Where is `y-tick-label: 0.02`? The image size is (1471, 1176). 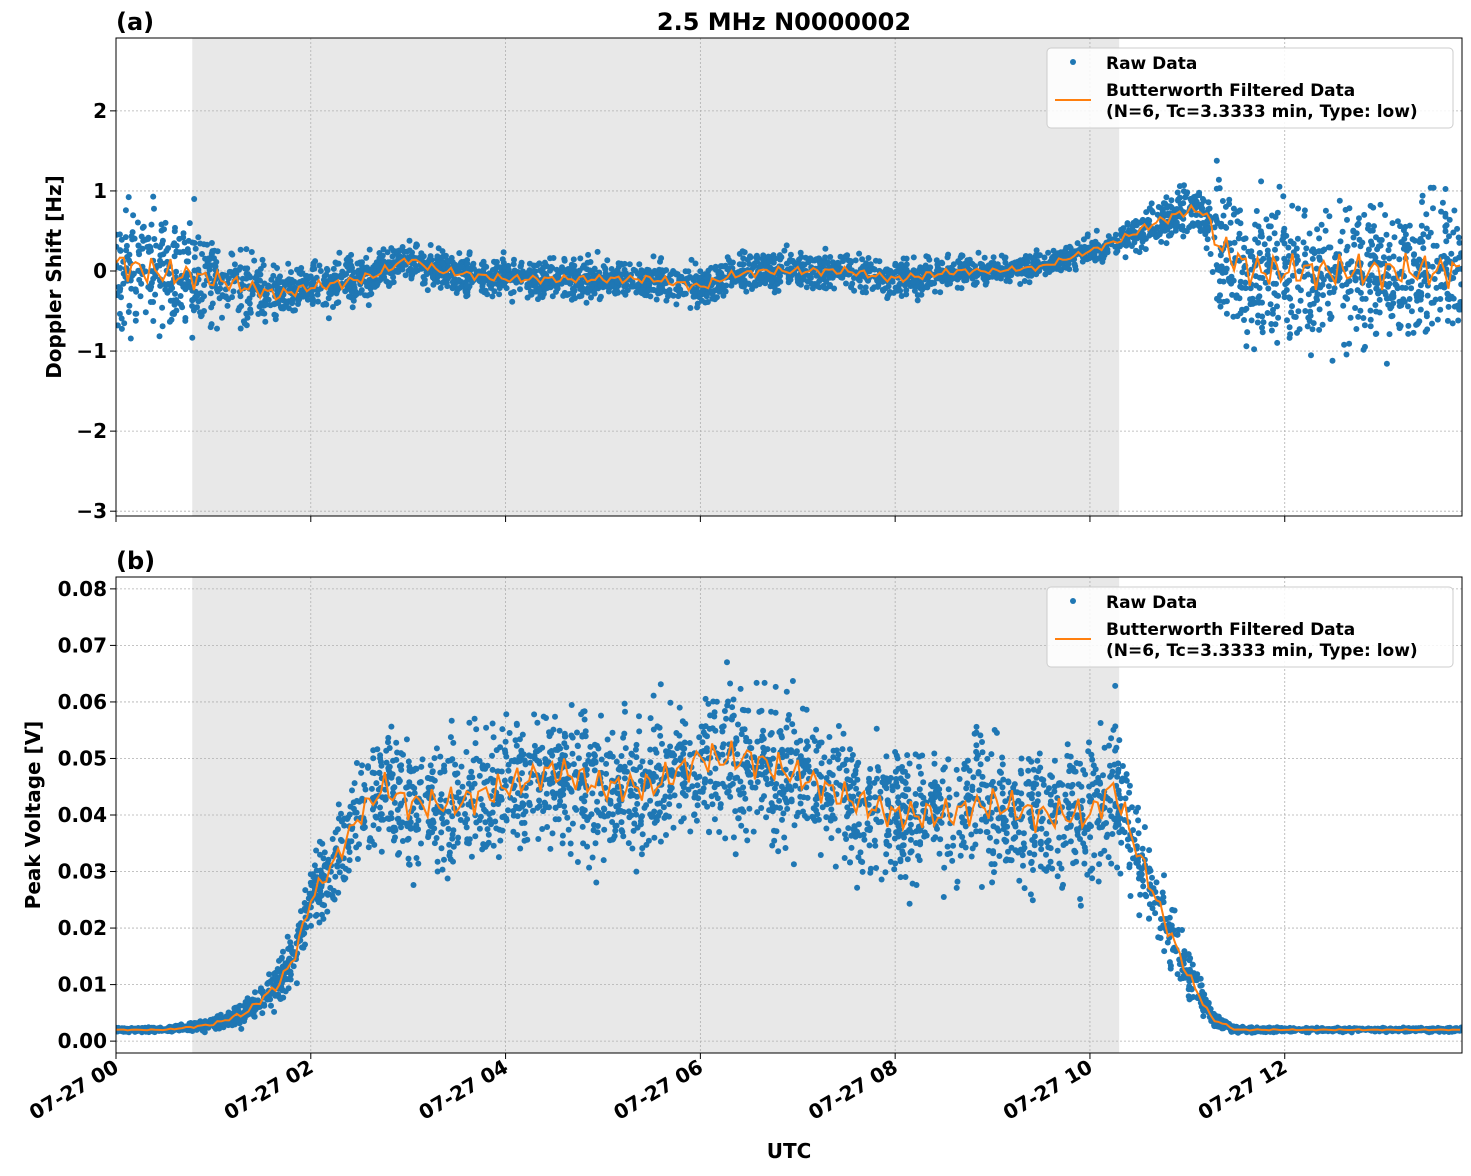
y-tick-label: 0.02 is located at coordinates (82, 928).